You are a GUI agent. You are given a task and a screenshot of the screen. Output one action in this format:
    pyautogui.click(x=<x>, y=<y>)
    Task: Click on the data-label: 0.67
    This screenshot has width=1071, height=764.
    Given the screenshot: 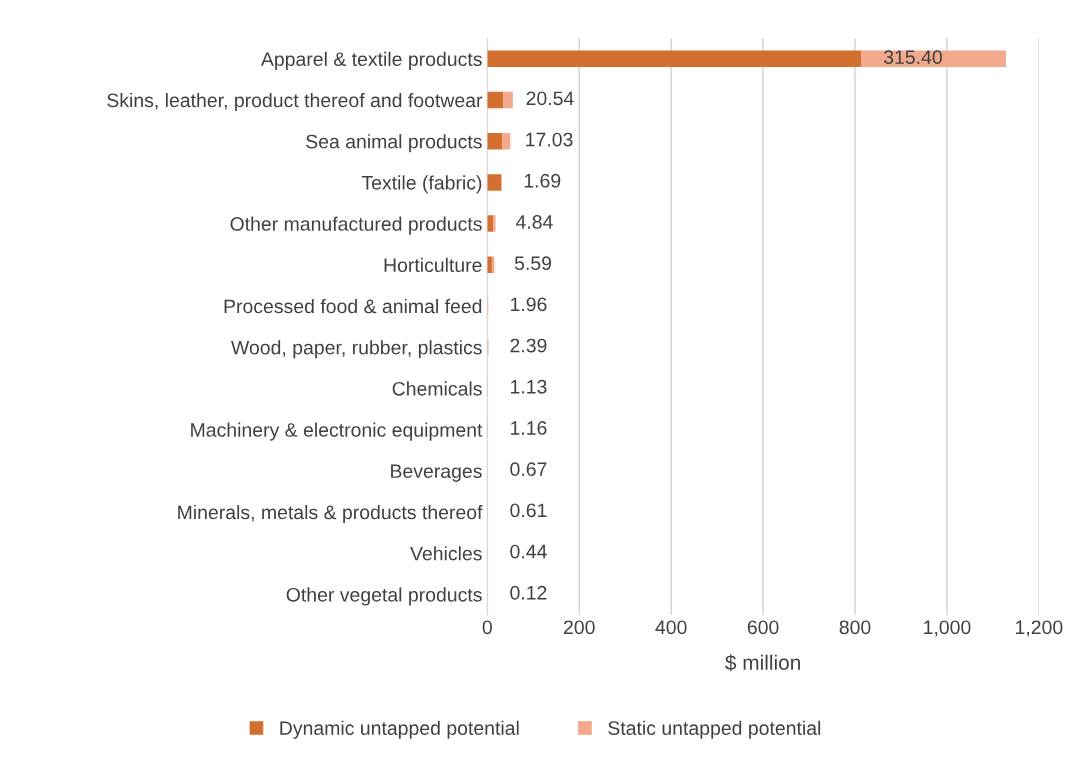 What is the action you would take?
    pyautogui.click(x=528, y=469)
    